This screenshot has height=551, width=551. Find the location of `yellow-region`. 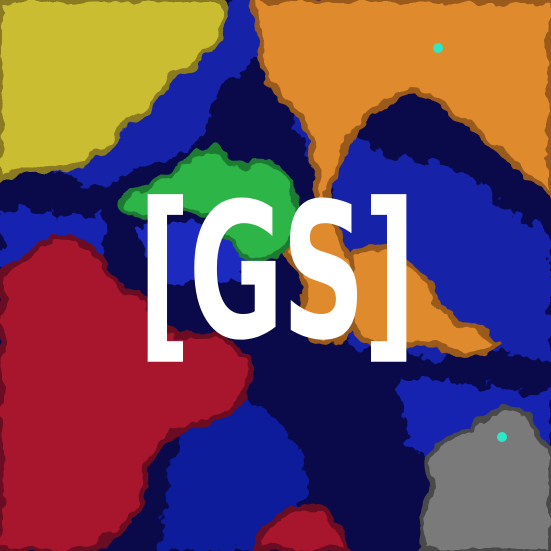

yellow-region is located at coordinates (114, 91).